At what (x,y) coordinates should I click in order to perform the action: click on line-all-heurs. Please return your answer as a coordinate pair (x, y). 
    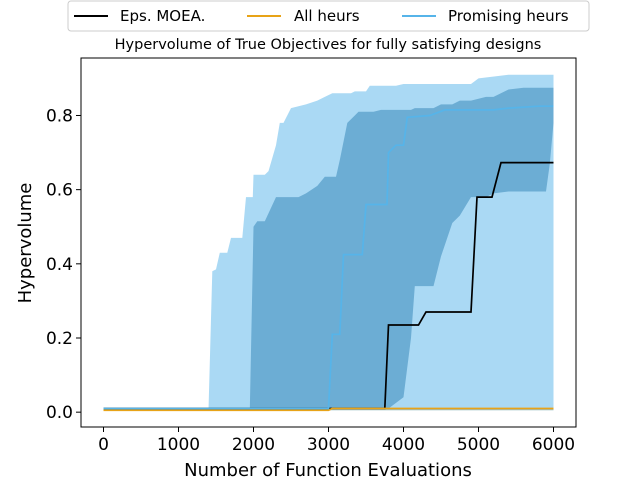
    Looking at the image, I should click on (328, 409).